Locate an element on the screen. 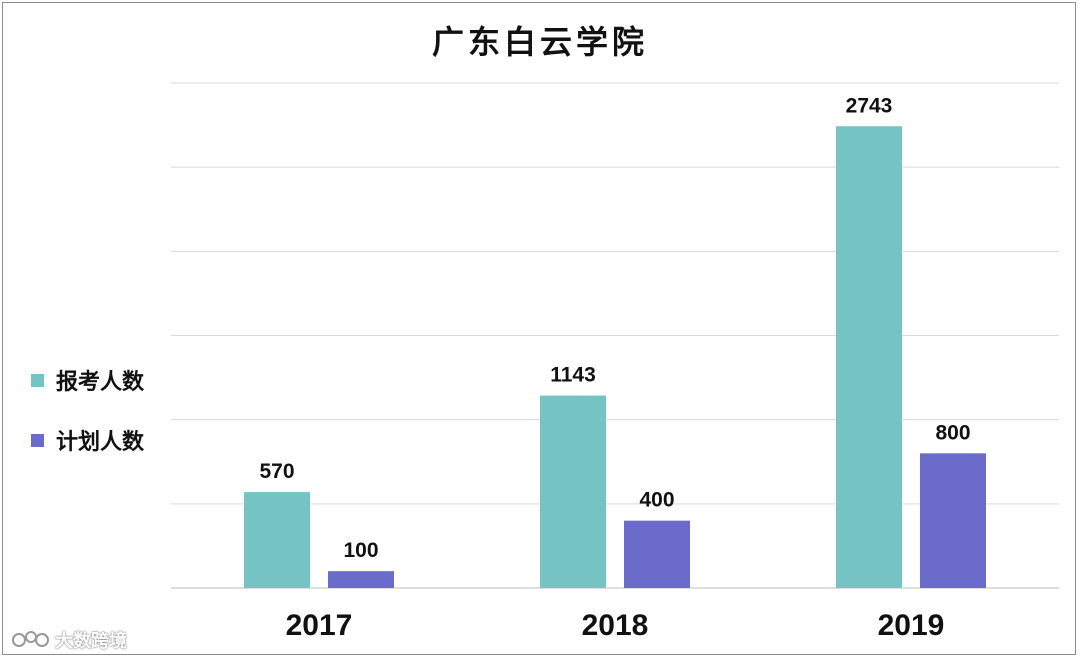 The height and width of the screenshot is (659, 1080). x-tick-label-2018: 2018 is located at coordinates (615, 625).